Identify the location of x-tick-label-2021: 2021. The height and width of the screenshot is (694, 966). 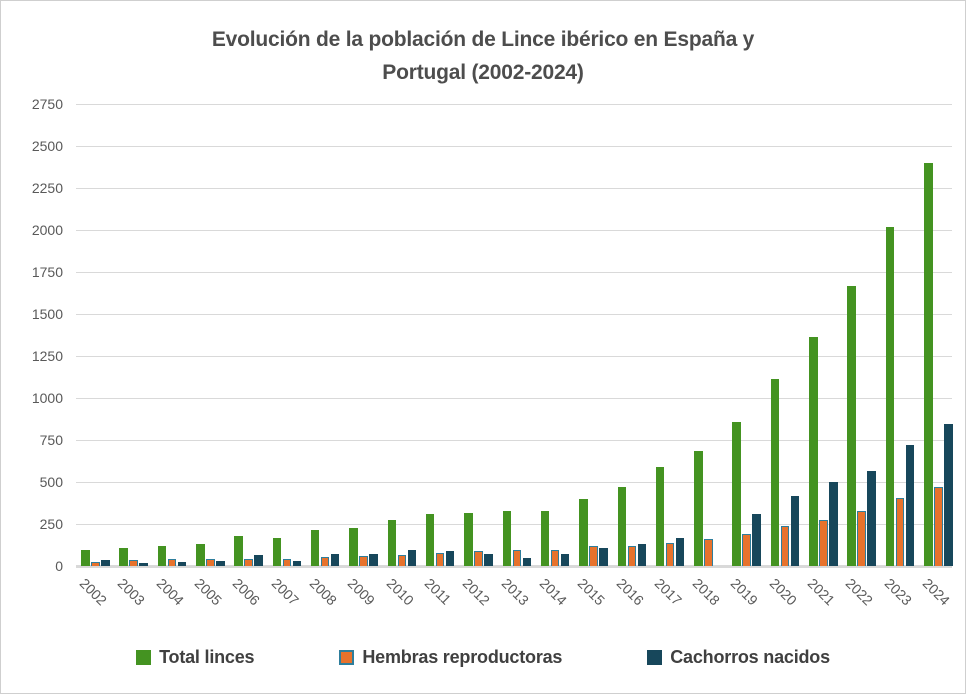
(821, 592).